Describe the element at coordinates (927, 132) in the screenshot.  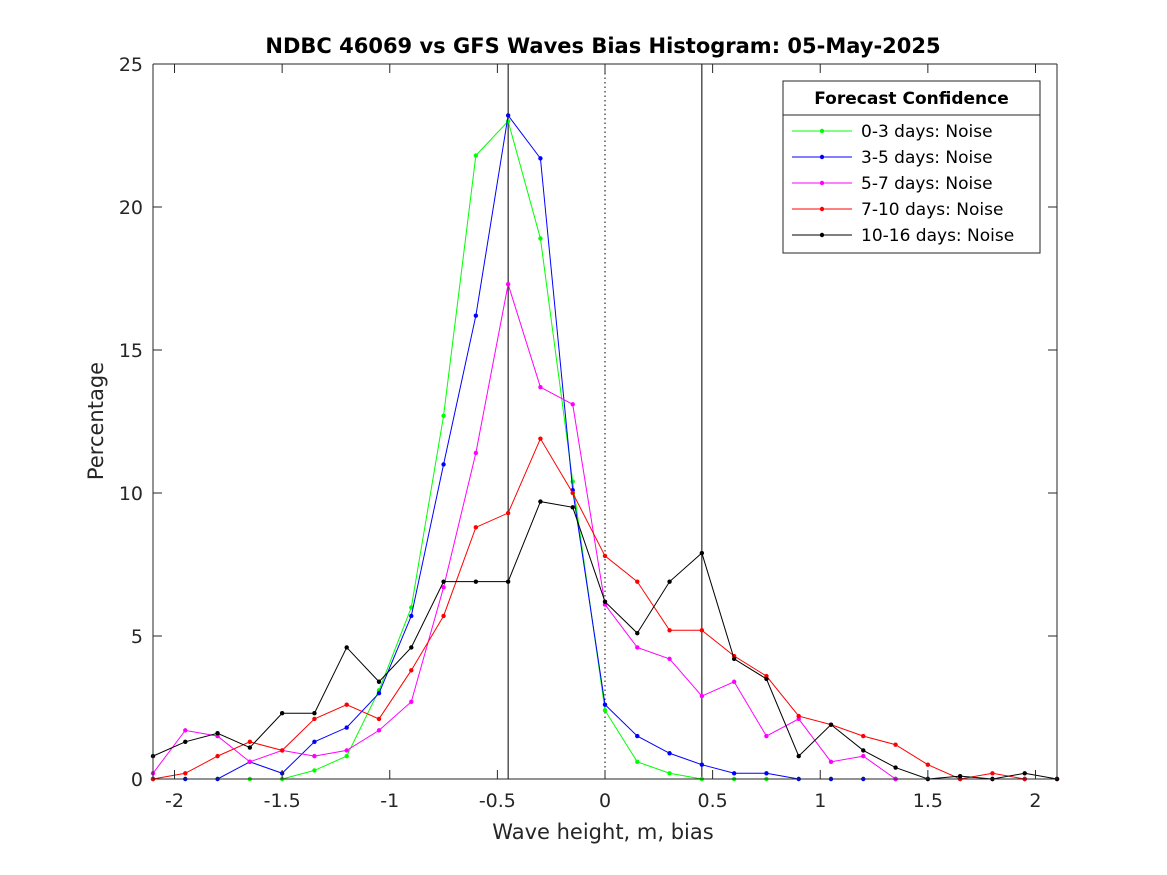
I see `legend-label-0: 0-3 days: Noise` at that location.